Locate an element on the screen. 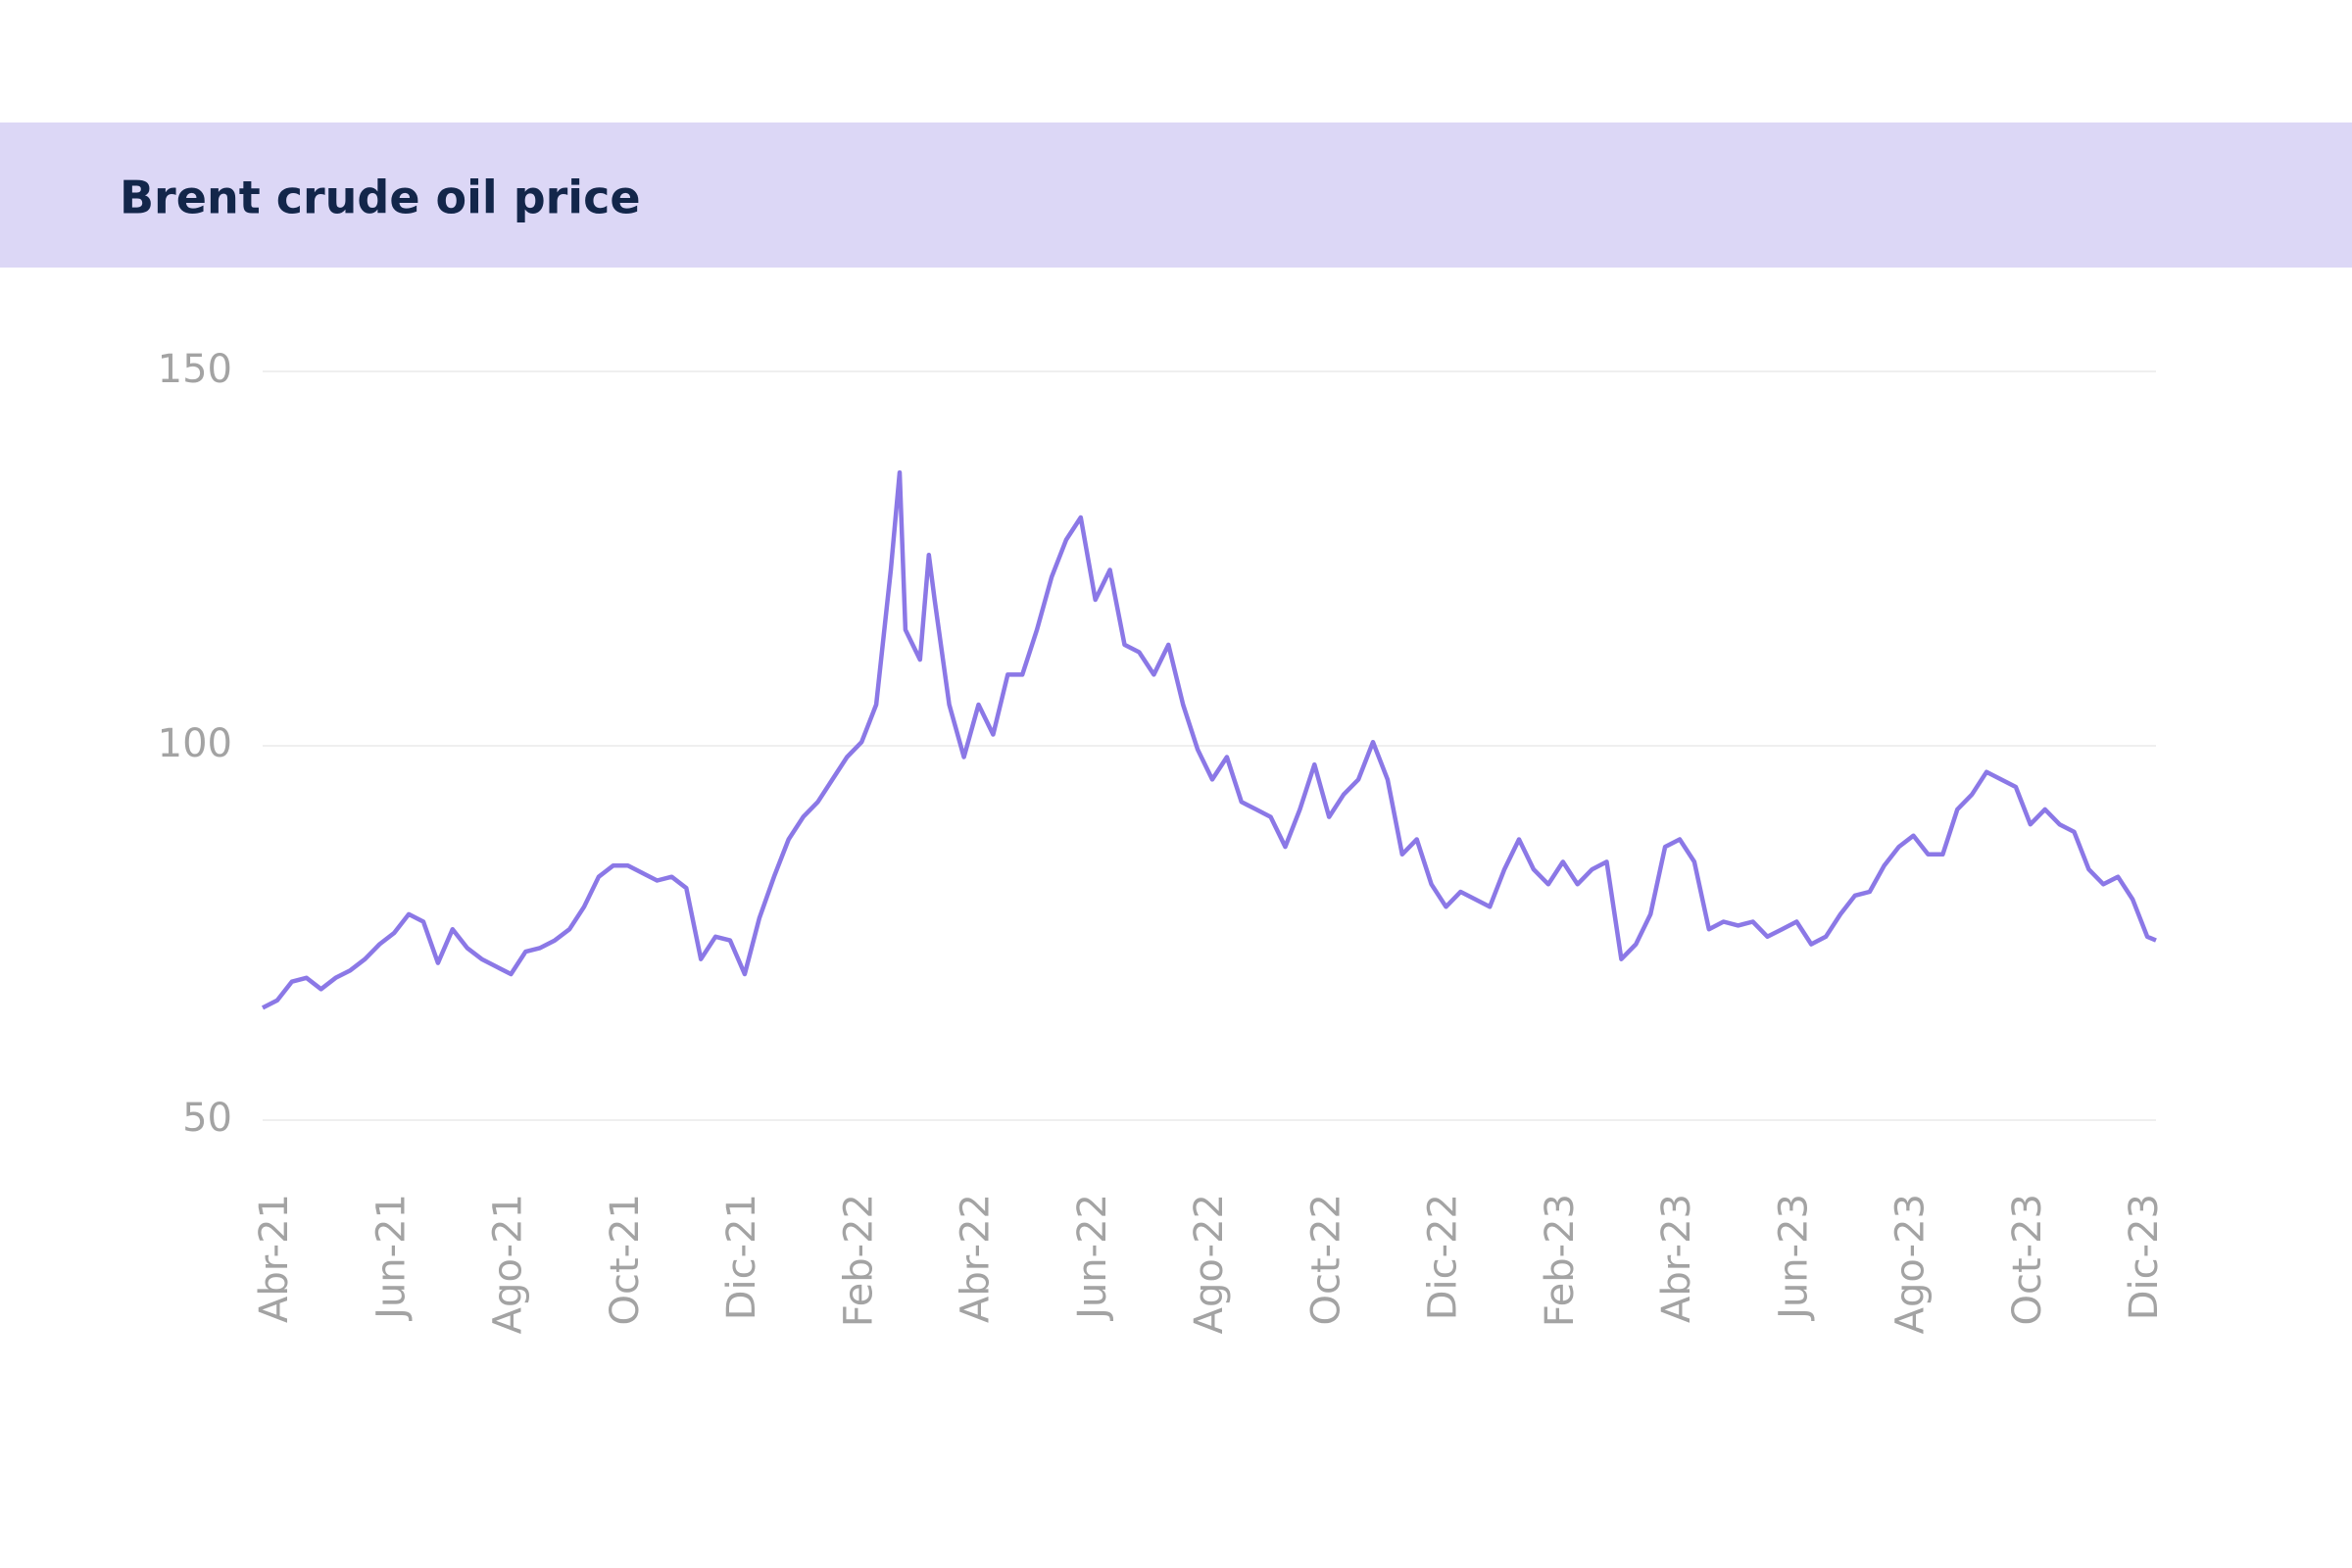  y-tick-label: 100 is located at coordinates (195, 743).